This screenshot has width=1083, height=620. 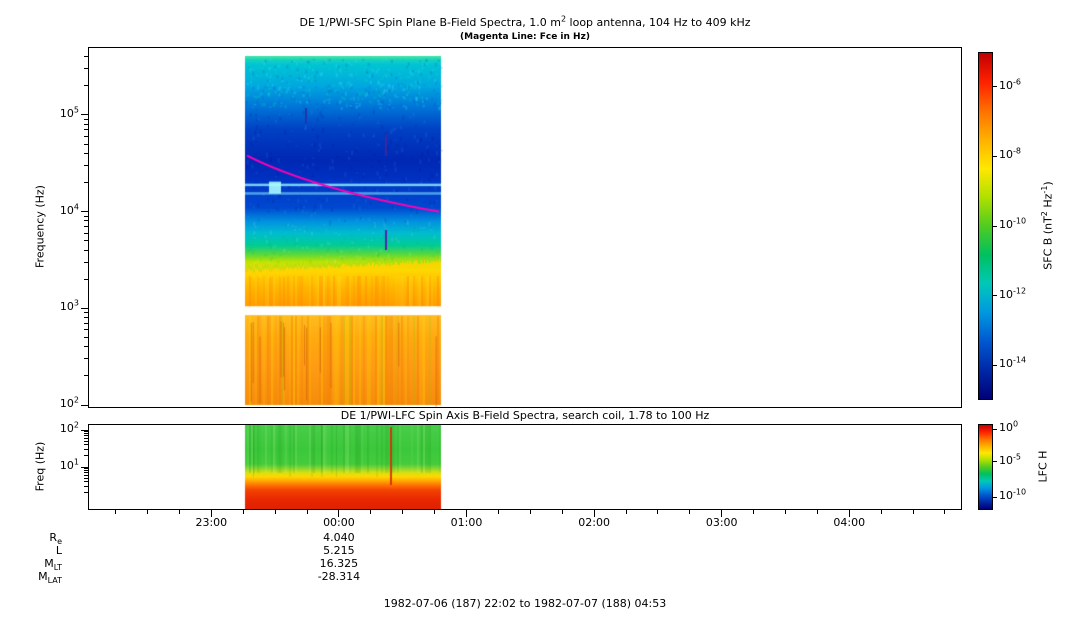 What do you see at coordinates (849, 522) in the screenshot?
I see `x-axis-tick-label: 04:00` at bounding box center [849, 522].